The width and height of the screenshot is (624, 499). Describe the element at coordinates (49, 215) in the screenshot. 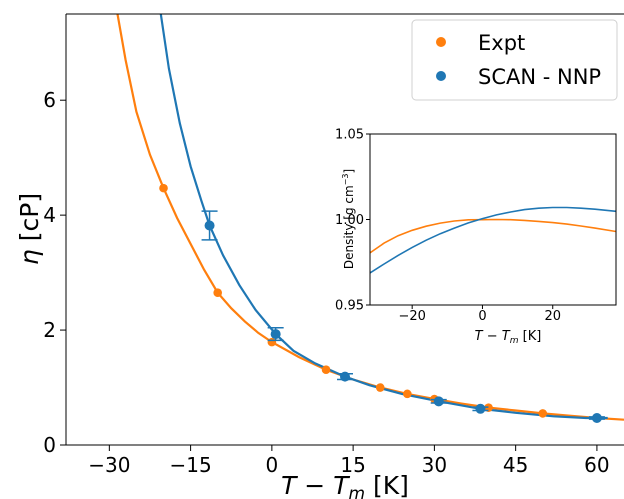

I see `y-tick-label: 4` at that location.